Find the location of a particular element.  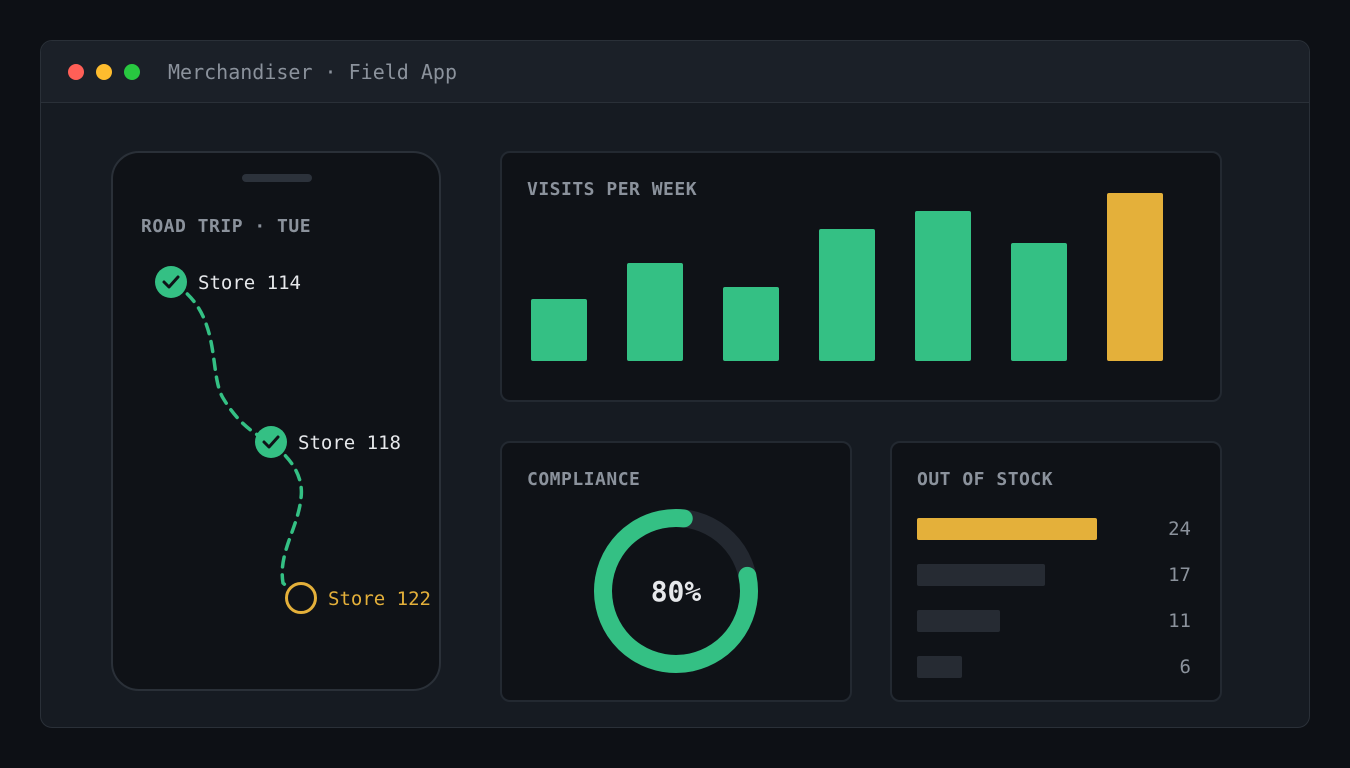

donut-progress is located at coordinates (676, 591).